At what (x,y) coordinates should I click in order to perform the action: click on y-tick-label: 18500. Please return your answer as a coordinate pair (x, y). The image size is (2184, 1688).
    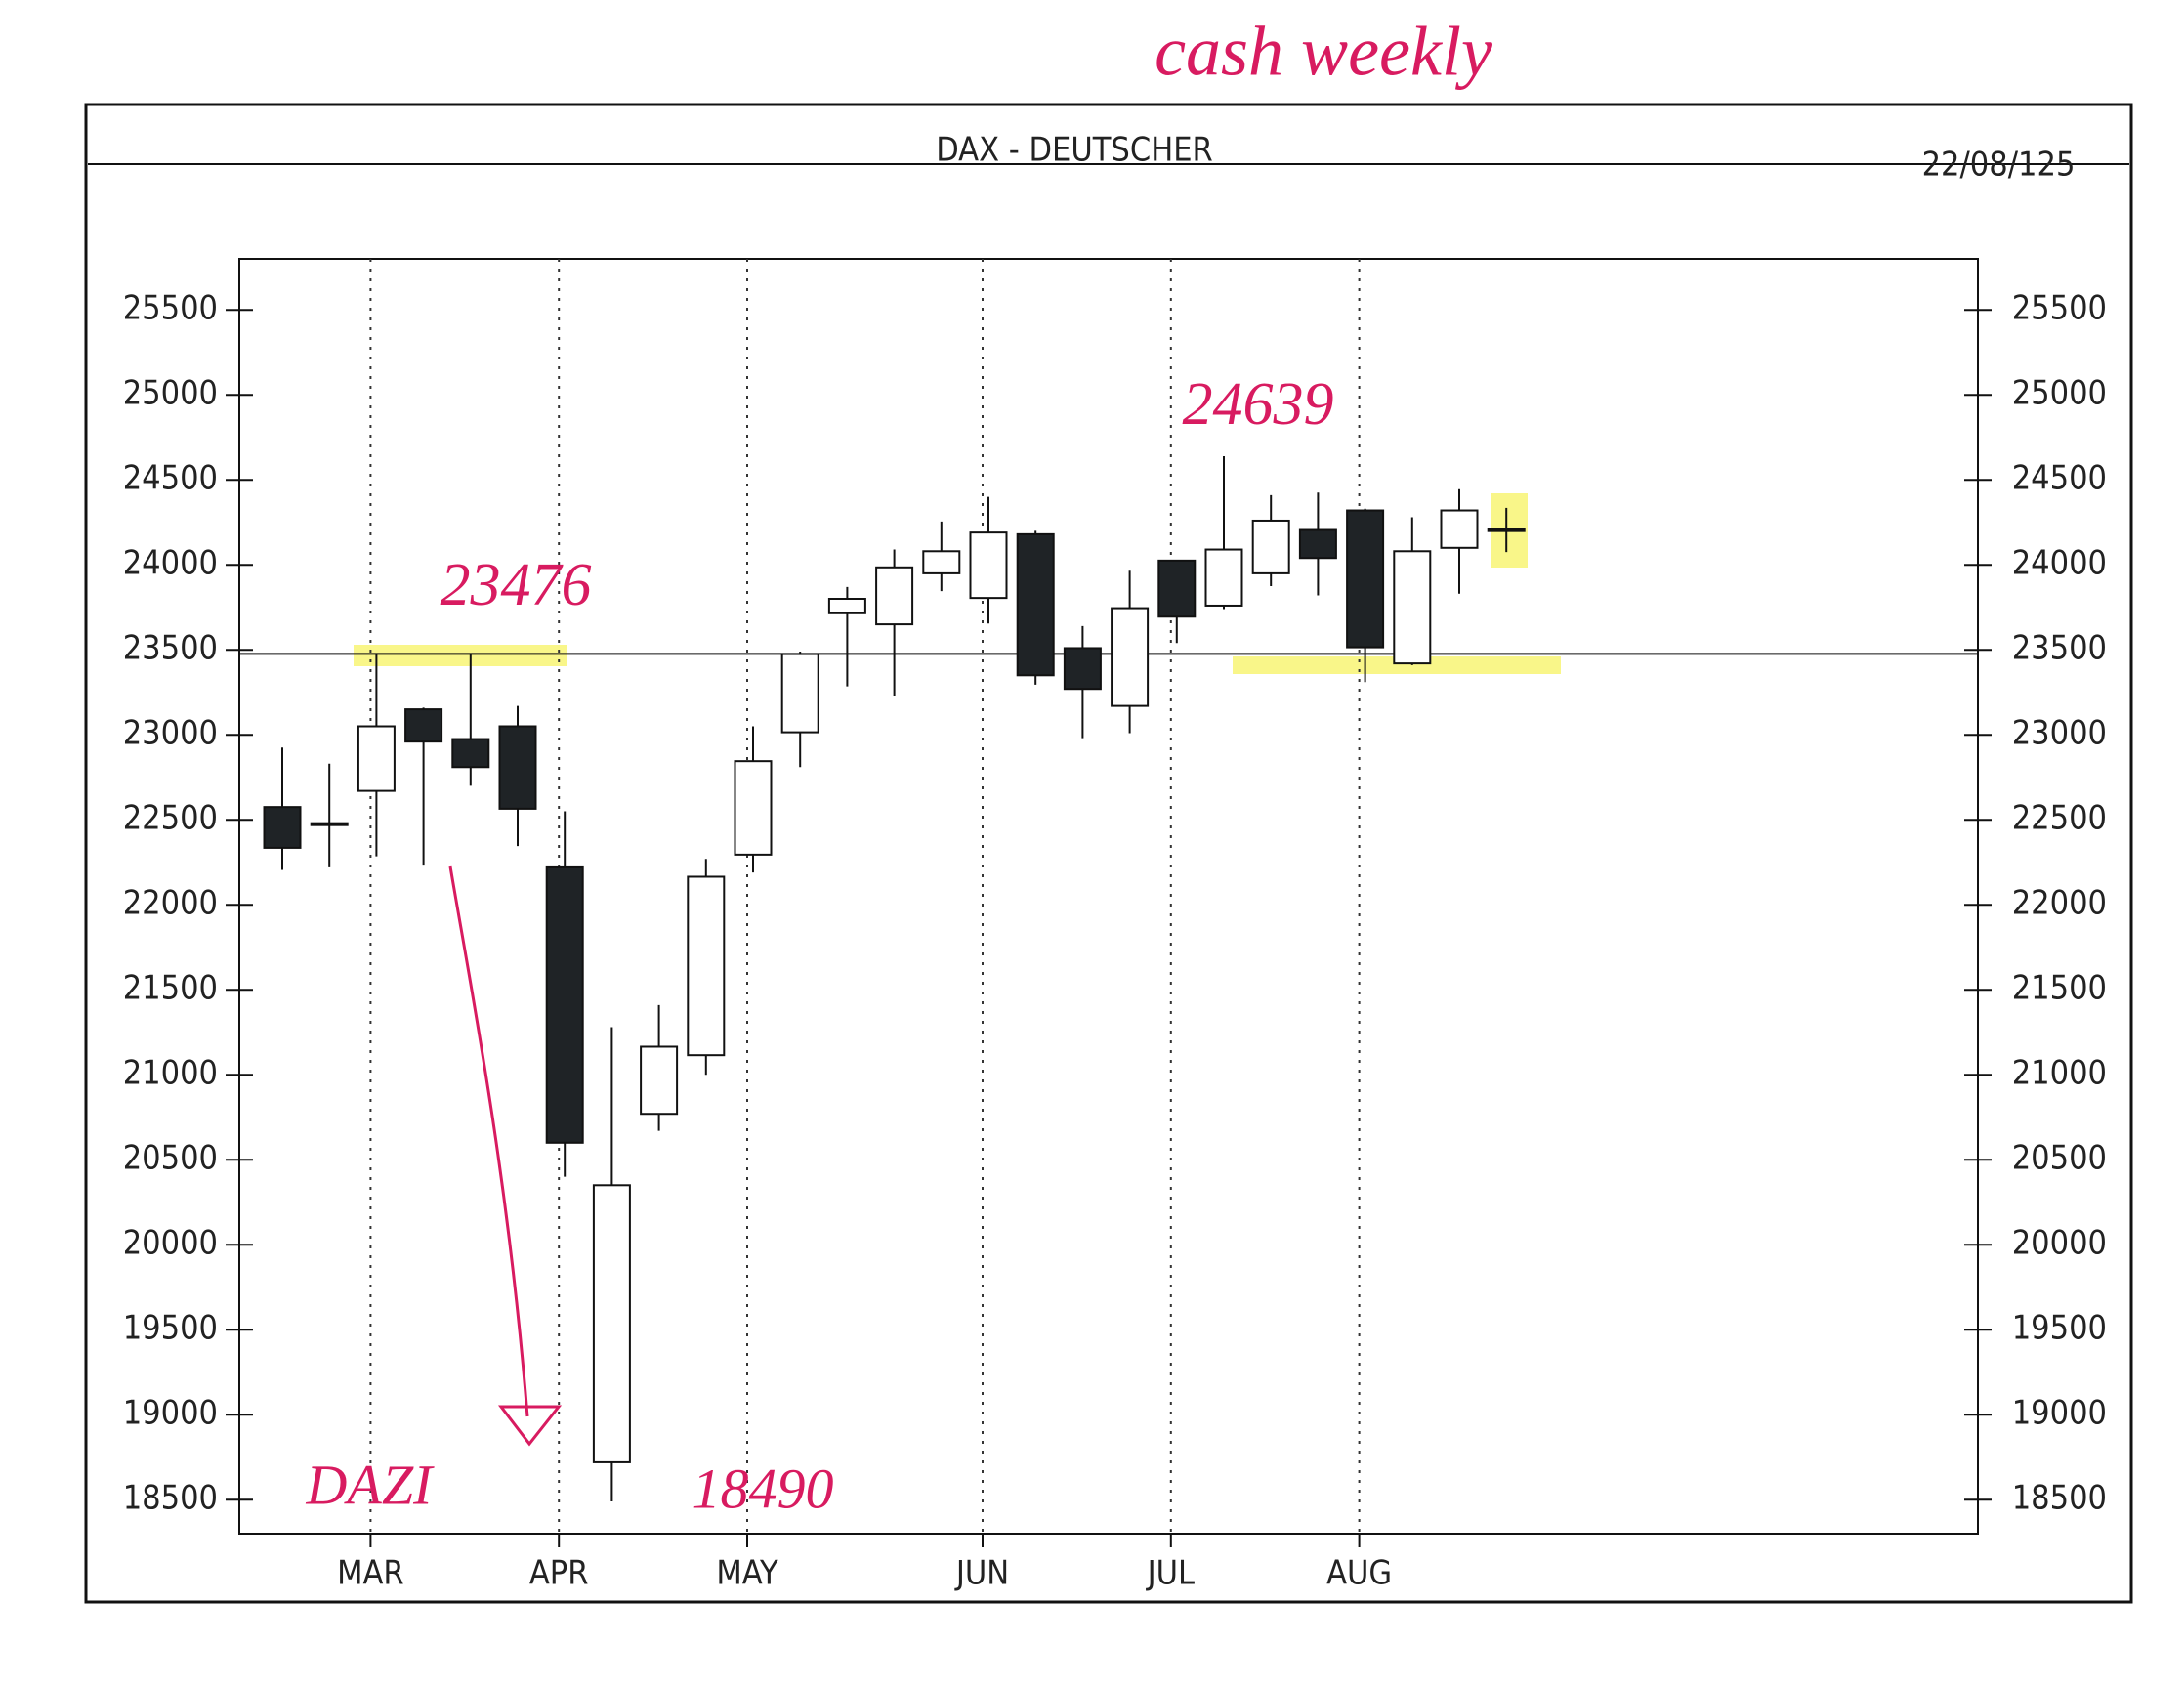
    Looking at the image, I should click on (170, 1498).